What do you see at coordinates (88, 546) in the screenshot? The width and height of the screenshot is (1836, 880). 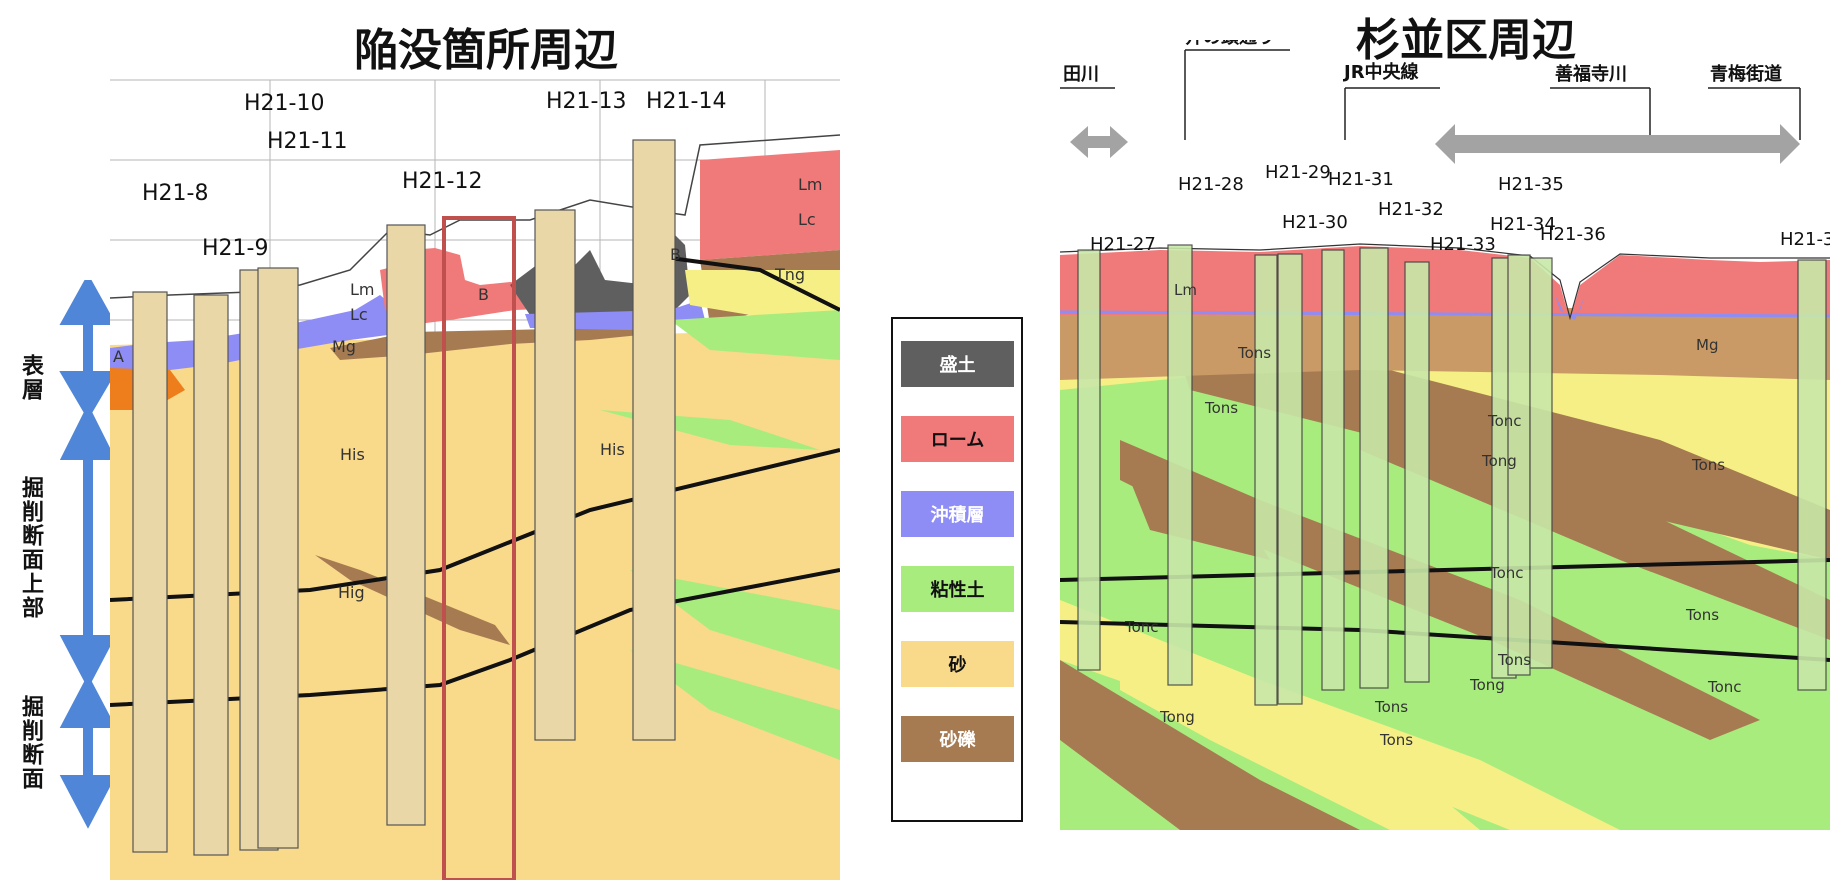 I see `excavation-upper-arrow` at bounding box center [88, 546].